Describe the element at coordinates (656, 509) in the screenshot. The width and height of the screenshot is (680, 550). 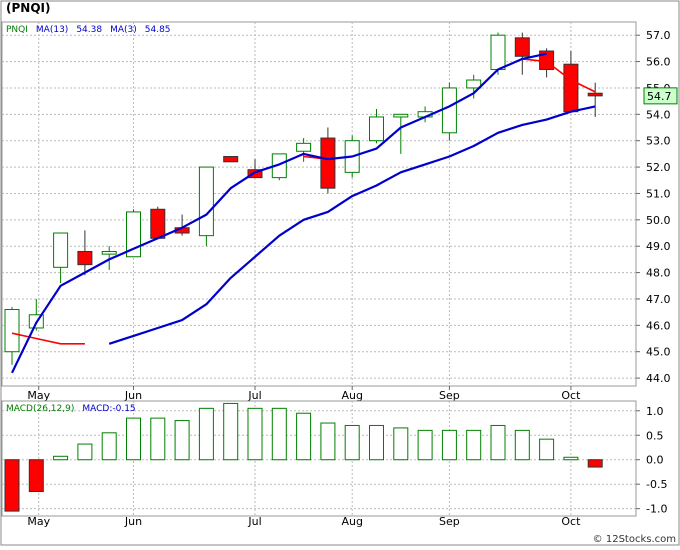
I see `macd-tick-label: -1.0` at that location.